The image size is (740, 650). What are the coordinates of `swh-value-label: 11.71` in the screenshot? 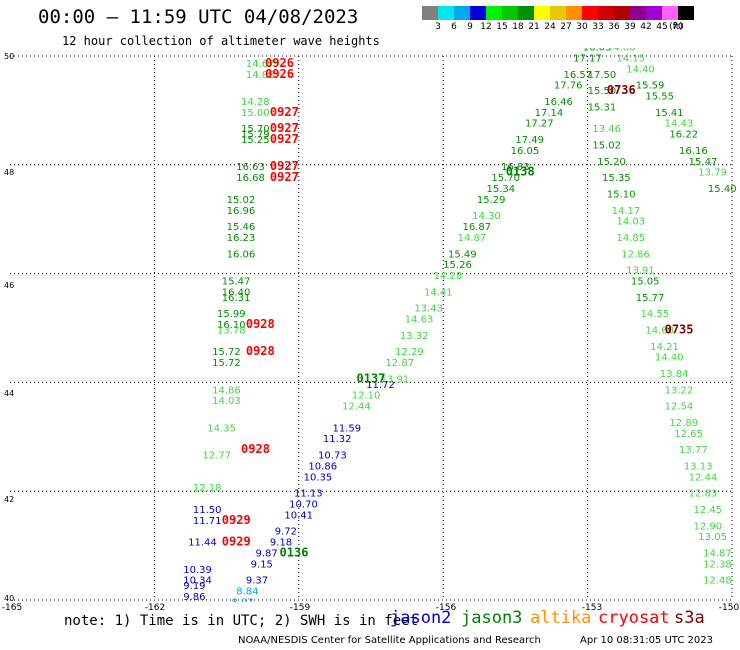 It's located at (207, 521).